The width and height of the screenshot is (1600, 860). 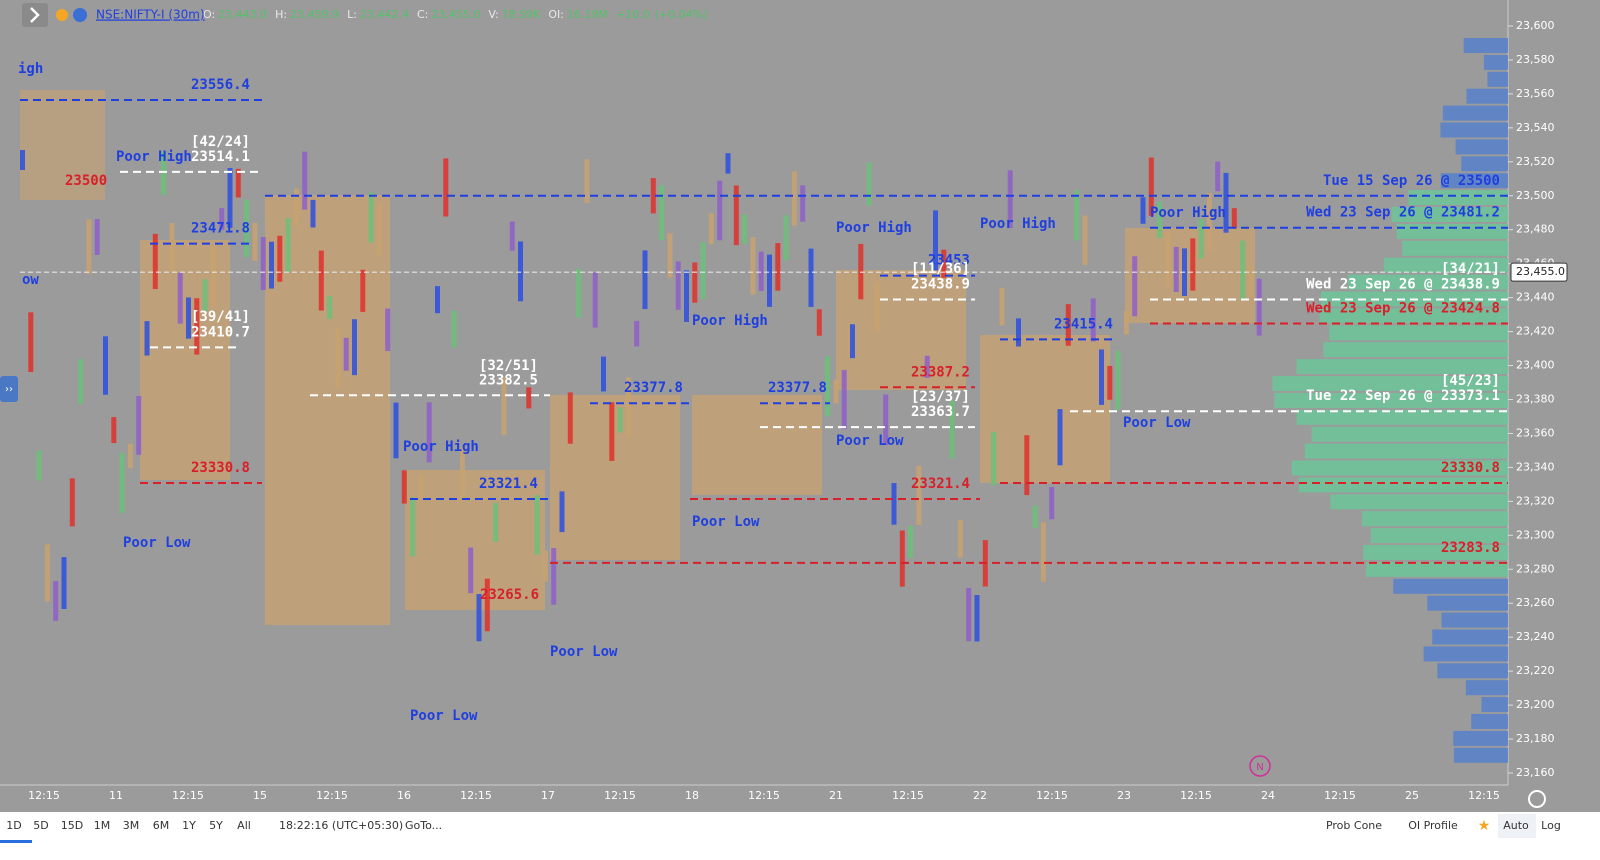 What do you see at coordinates (1537, 799) in the screenshot?
I see `settings-button` at bounding box center [1537, 799].